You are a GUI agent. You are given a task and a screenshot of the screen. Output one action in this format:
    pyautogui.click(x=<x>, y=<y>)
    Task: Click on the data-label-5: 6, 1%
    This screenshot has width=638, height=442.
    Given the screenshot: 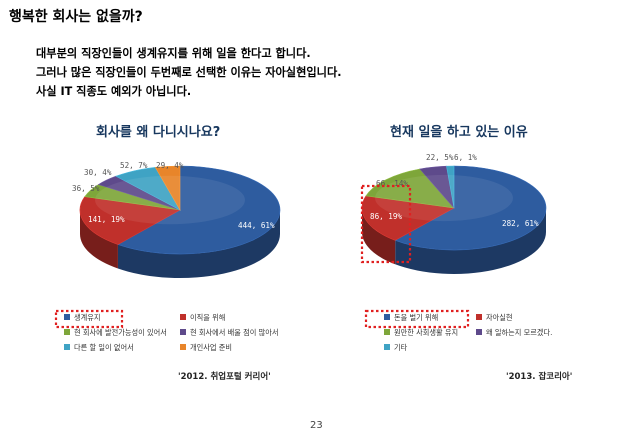 What is the action you would take?
    pyautogui.click(x=465, y=157)
    